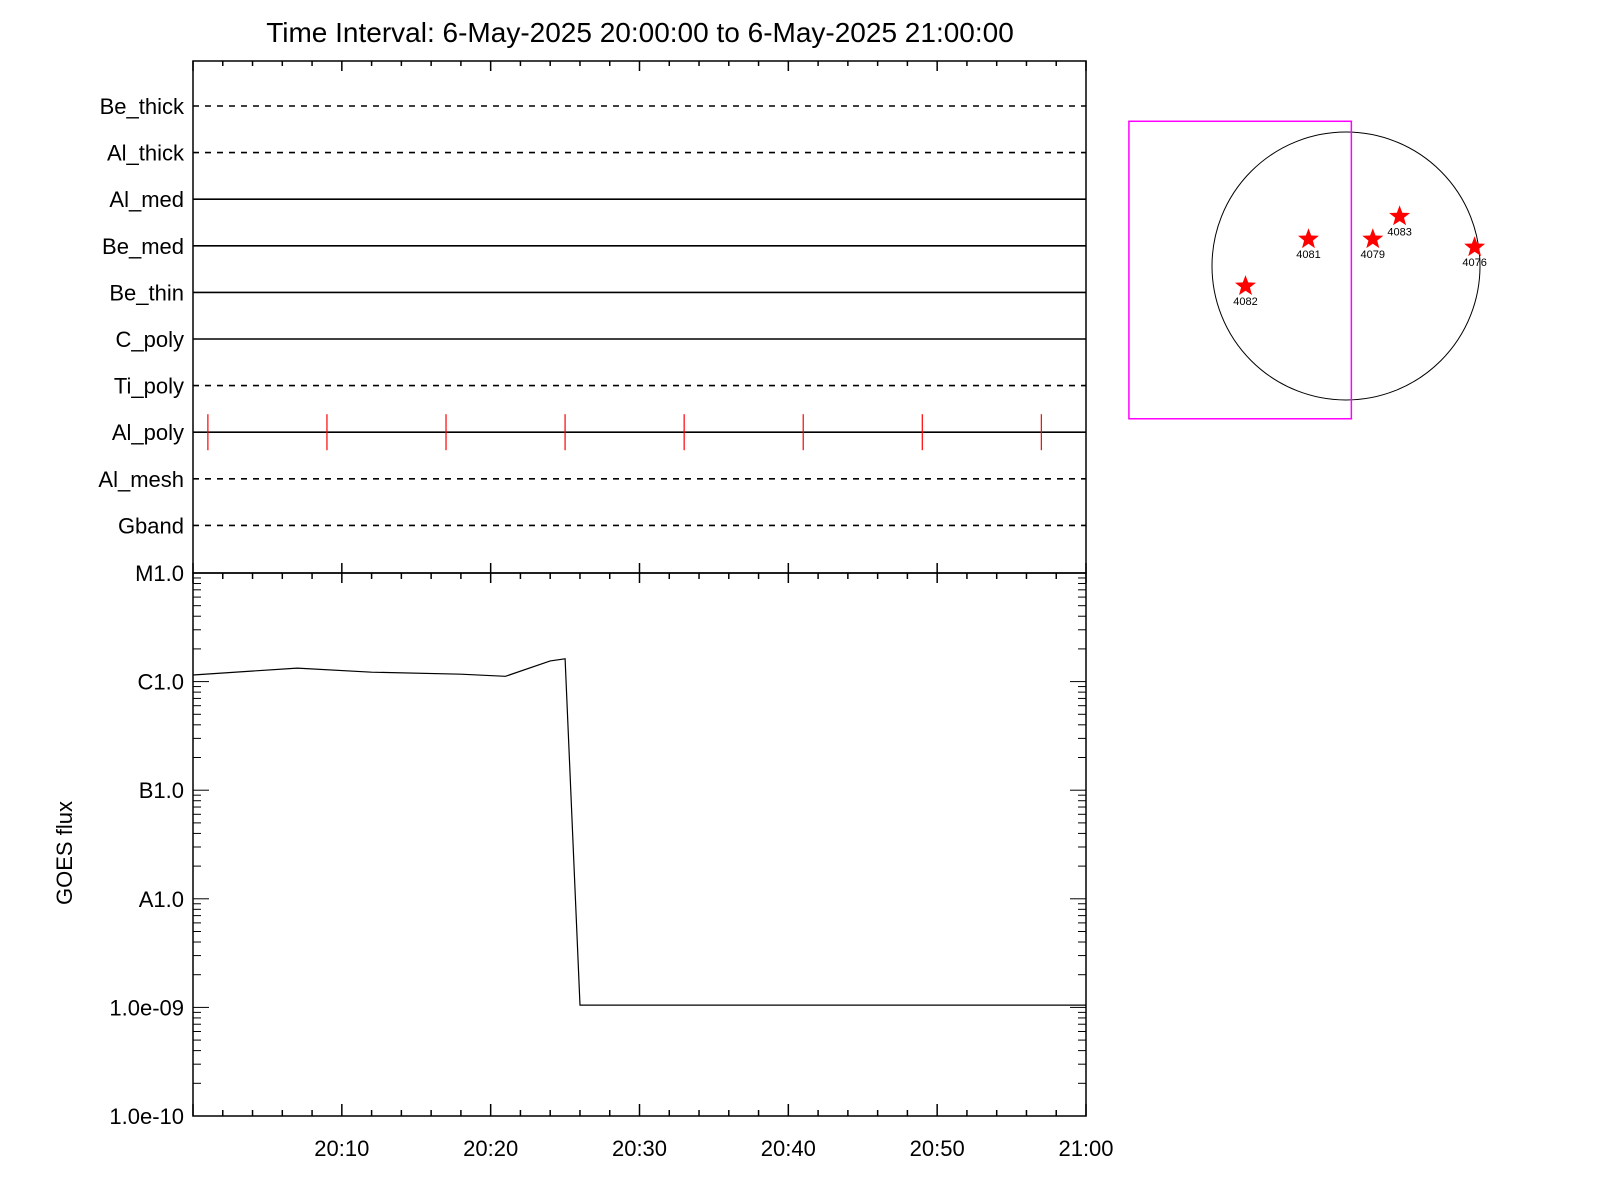 The height and width of the screenshot is (1200, 1600). Describe the element at coordinates (150, 339) in the screenshot. I see `channel-label: C_poly` at that location.